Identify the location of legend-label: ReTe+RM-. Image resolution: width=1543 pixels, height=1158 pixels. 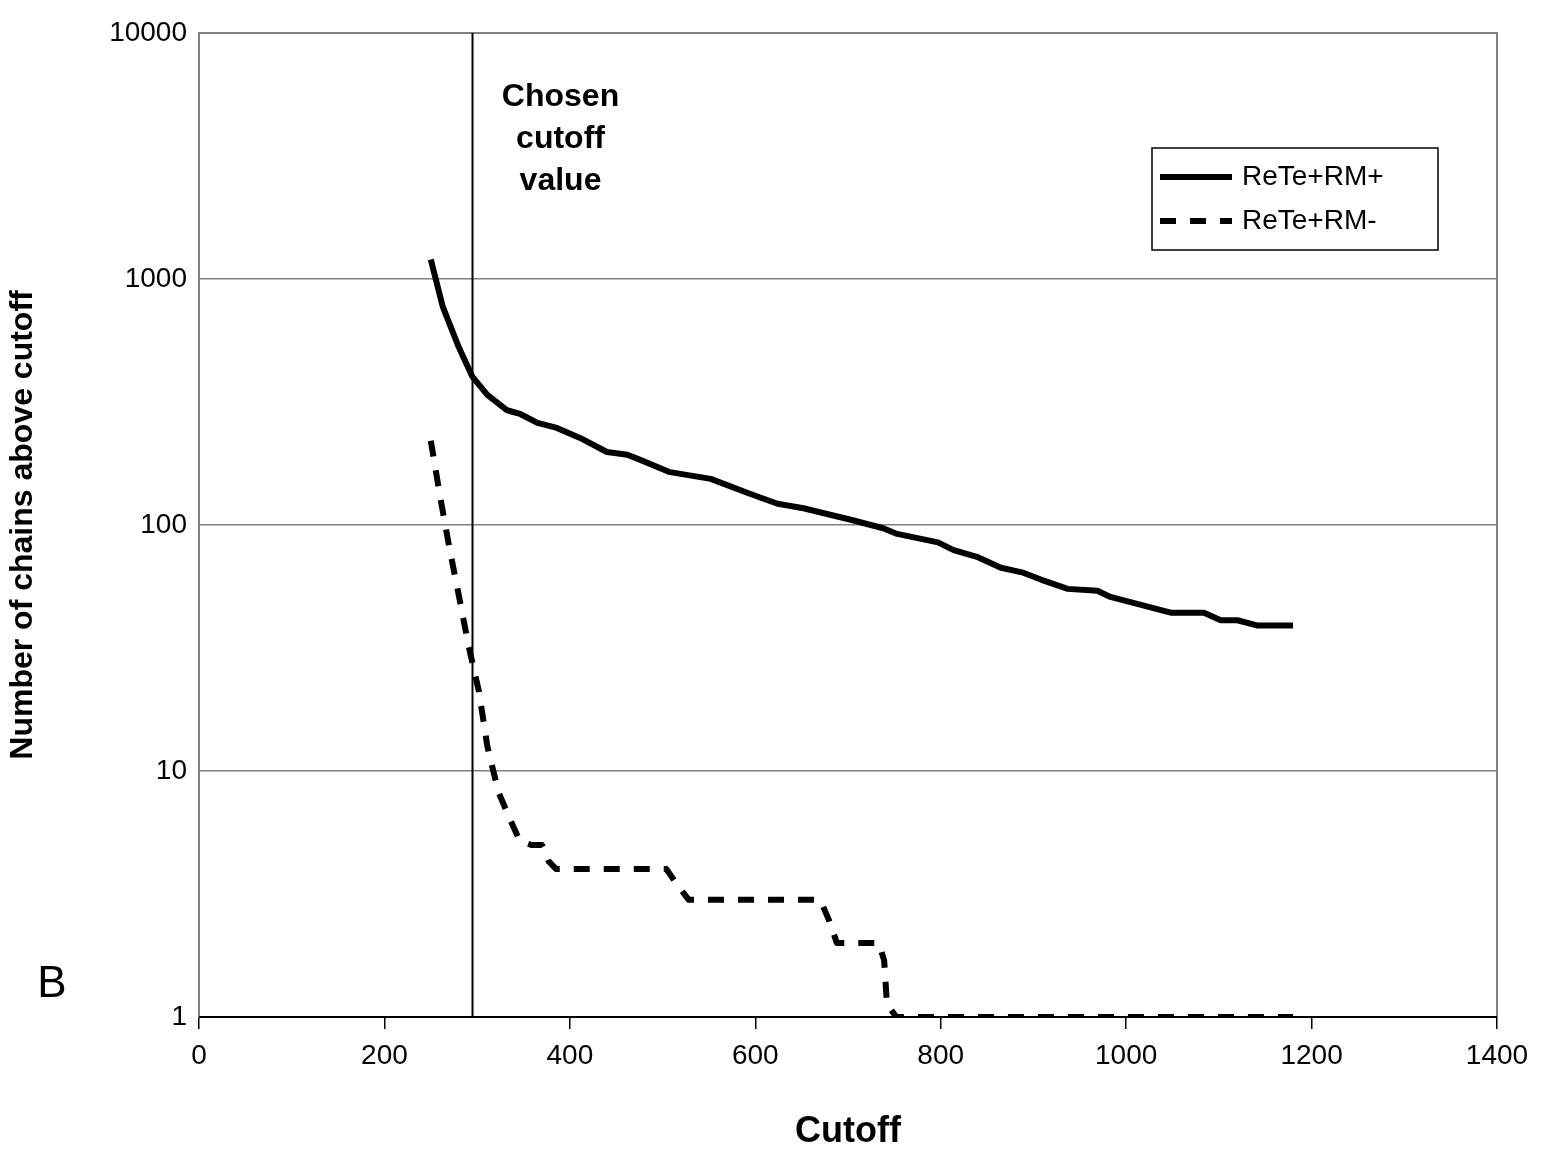
(1309, 219).